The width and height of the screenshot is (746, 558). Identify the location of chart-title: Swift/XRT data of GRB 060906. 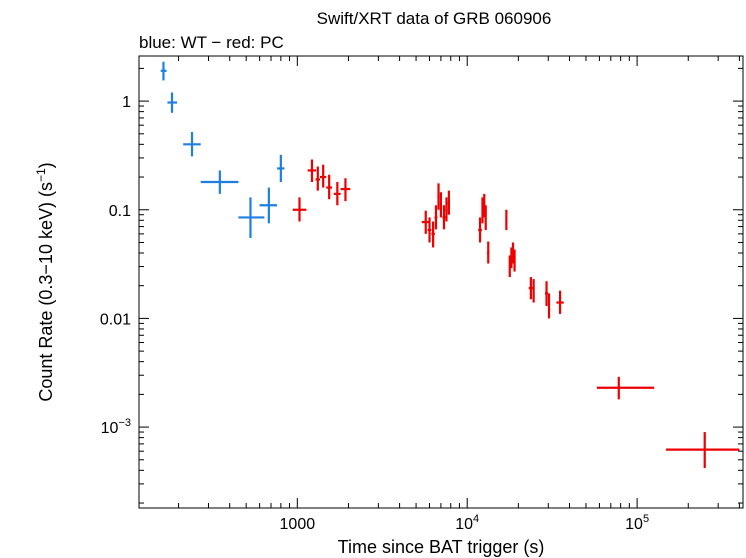
(434, 18).